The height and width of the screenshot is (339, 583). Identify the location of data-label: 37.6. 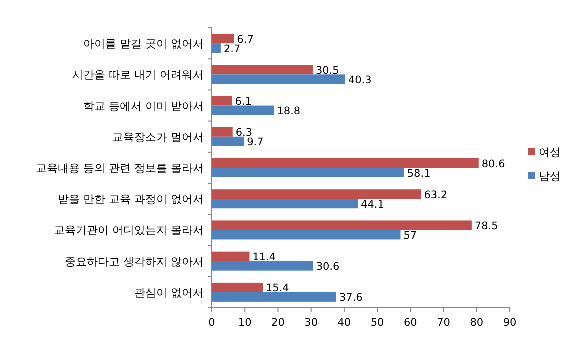
(352, 298).